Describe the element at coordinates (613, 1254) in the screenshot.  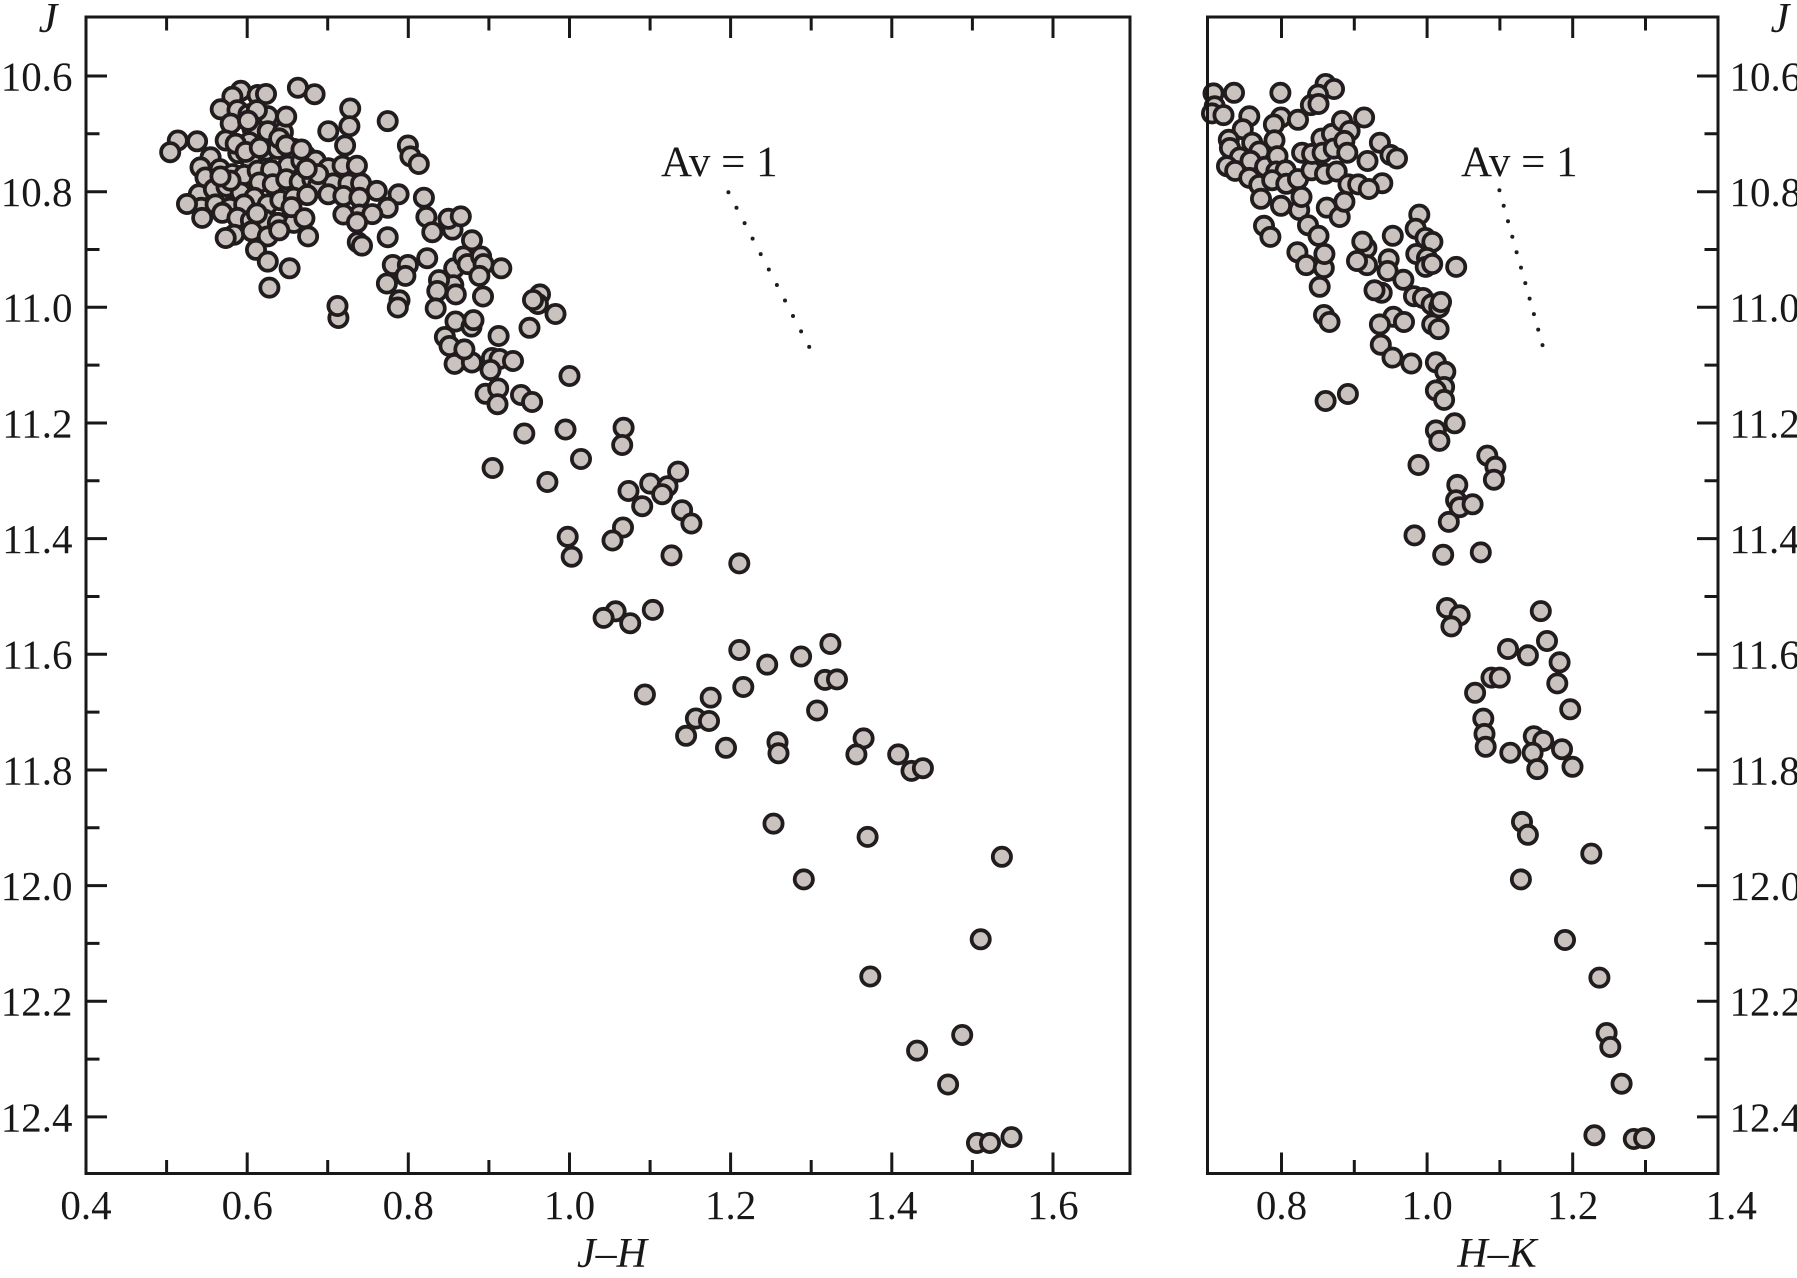
I see `svg-text: J–H` at that location.